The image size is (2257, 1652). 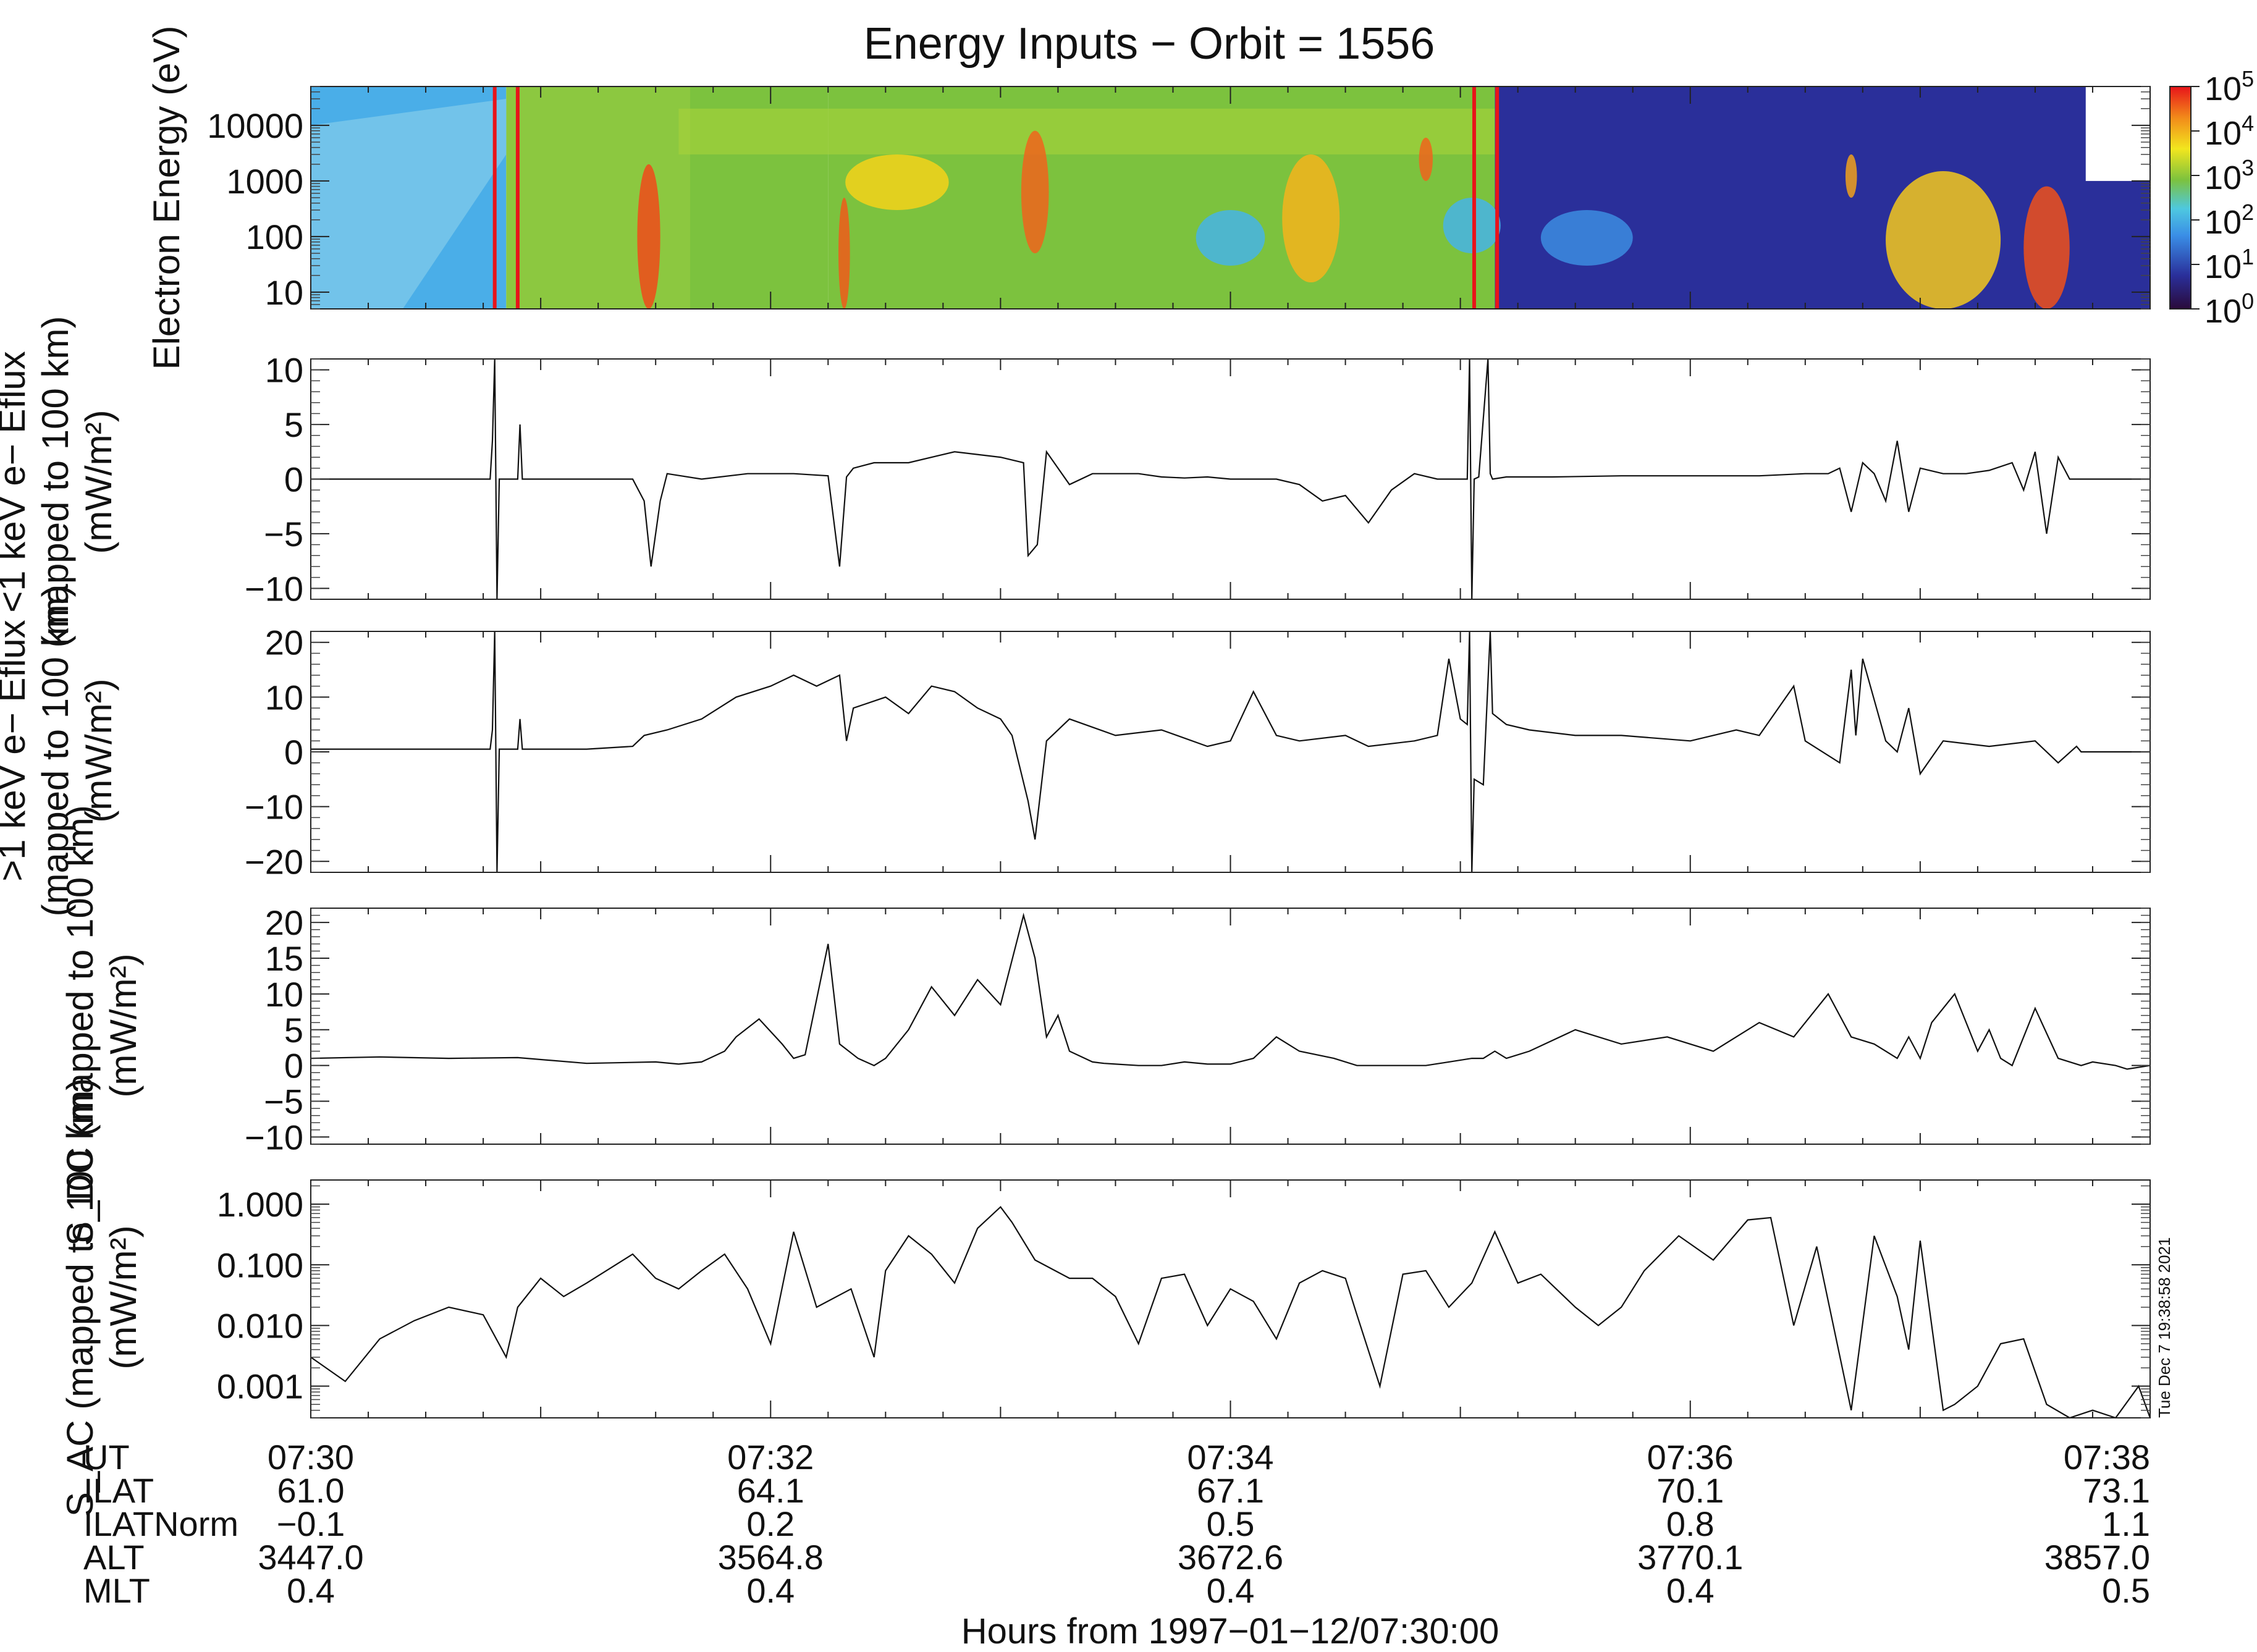 What do you see at coordinates (260, 1264) in the screenshot?
I see `y-tick-label: 0.100` at bounding box center [260, 1264].